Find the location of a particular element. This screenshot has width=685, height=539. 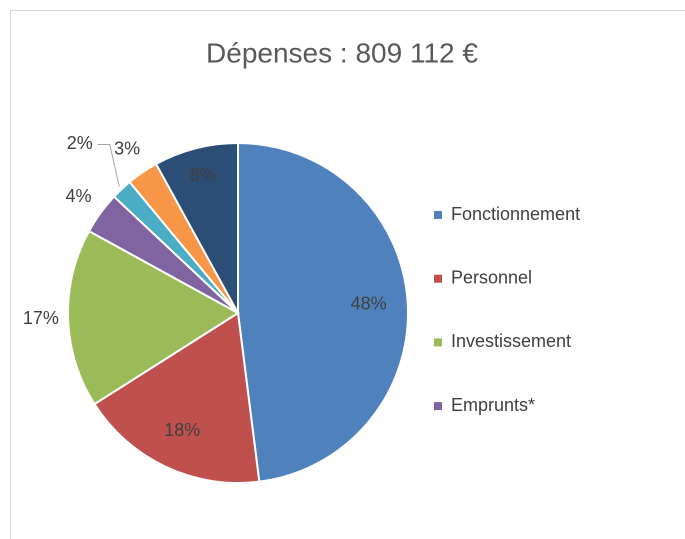

data-label: 48% is located at coordinates (369, 304).